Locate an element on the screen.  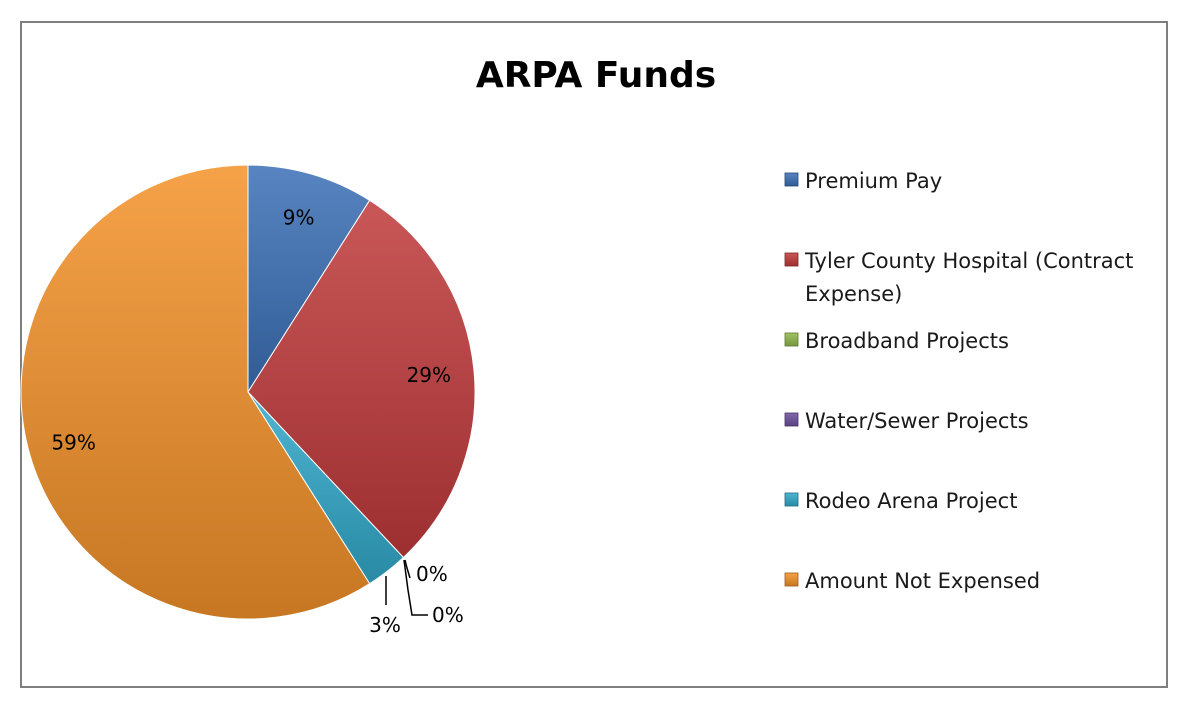
slice-label-water-sewer-projects: 0% is located at coordinates (448, 615).